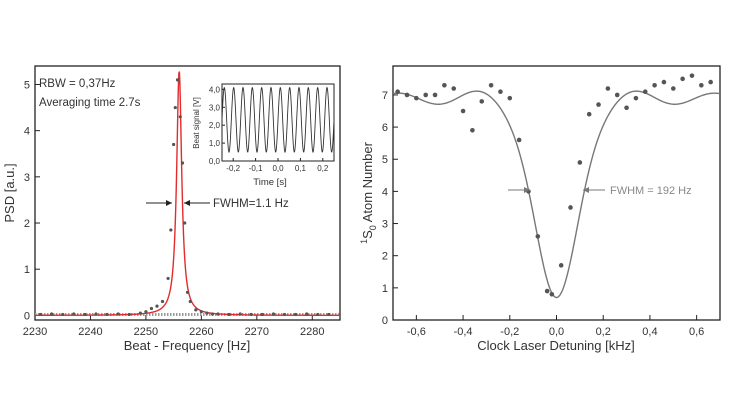  Describe the element at coordinates (9, 192) in the screenshot. I see `left-y-axis-label: PSD [a.u.]` at that location.